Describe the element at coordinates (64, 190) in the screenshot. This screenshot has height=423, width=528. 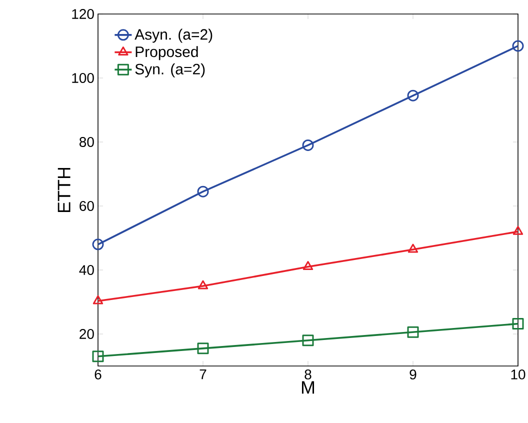
I see `y-axis-title: ETTH` at that location.